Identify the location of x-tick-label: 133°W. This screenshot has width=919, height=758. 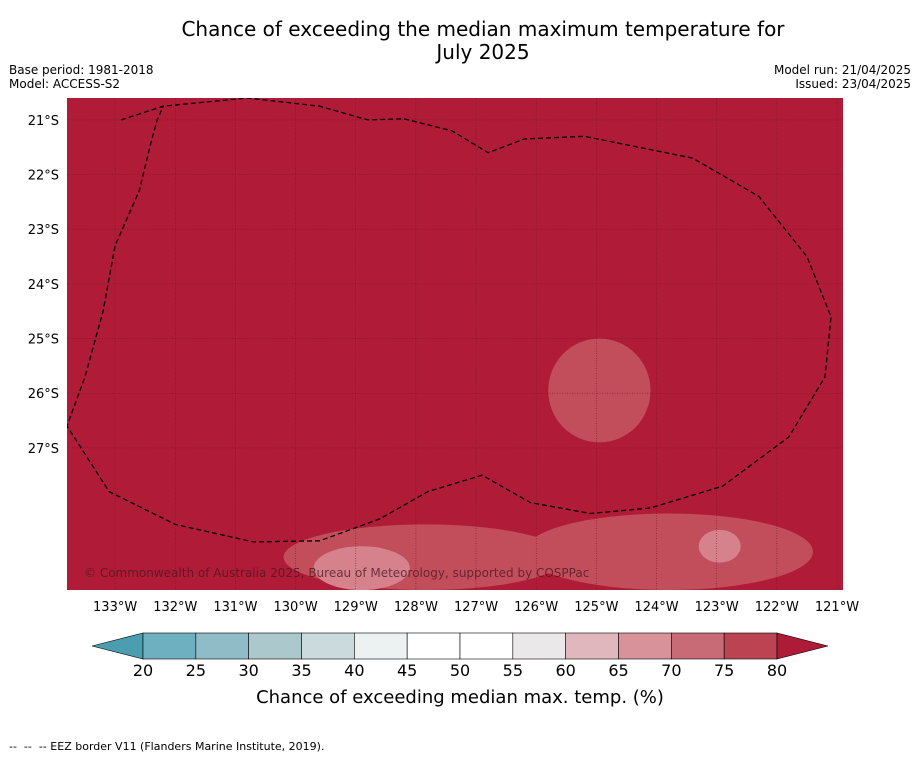
(115, 607).